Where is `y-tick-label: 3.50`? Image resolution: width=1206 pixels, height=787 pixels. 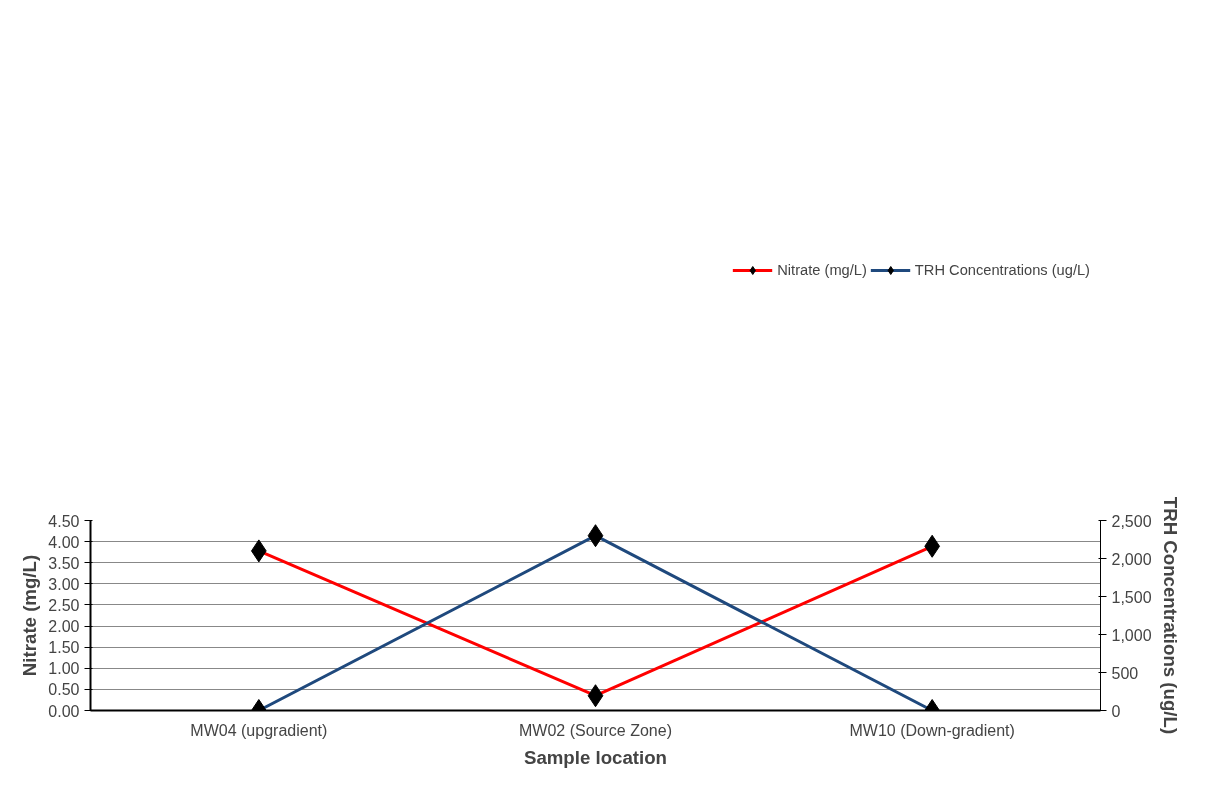 y-tick-label: 3.50 is located at coordinates (64, 563).